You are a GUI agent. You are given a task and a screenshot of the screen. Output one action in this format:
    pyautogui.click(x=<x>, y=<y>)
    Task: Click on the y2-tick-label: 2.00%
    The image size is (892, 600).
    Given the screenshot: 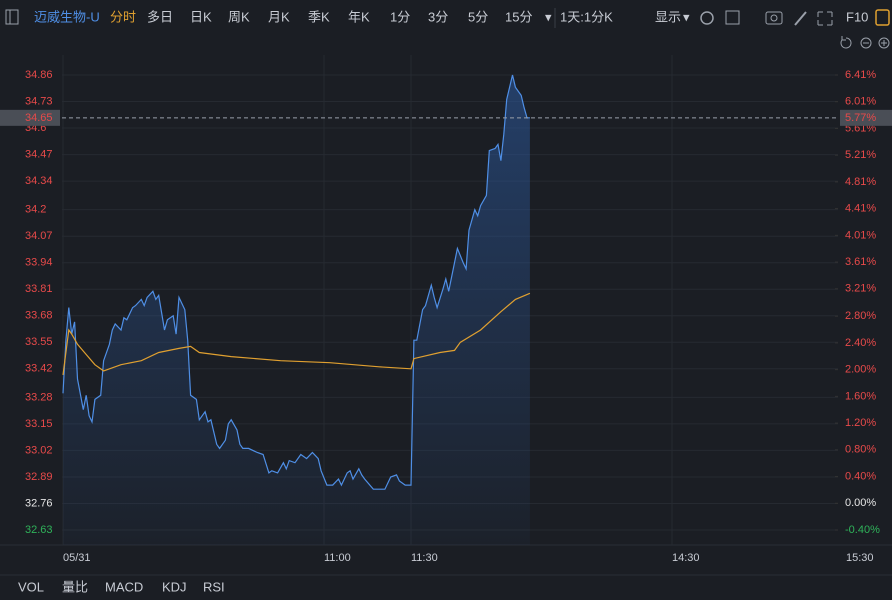 What is the action you would take?
    pyautogui.click(x=860, y=370)
    